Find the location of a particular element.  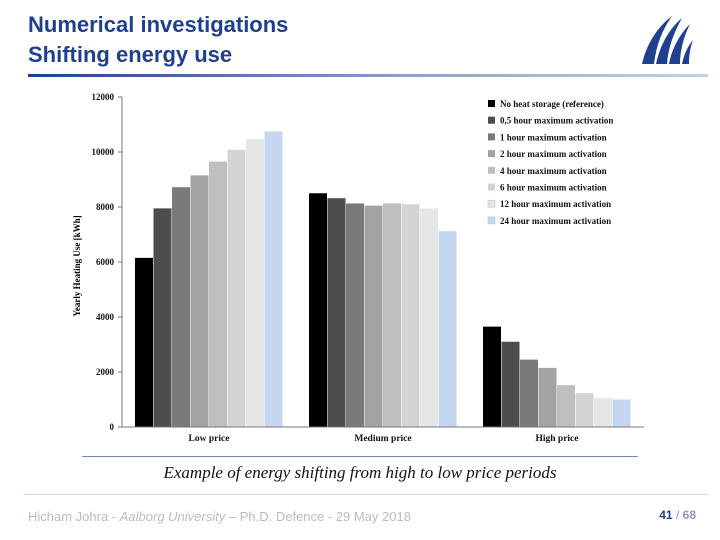

current-page: 41 is located at coordinates (666, 515).